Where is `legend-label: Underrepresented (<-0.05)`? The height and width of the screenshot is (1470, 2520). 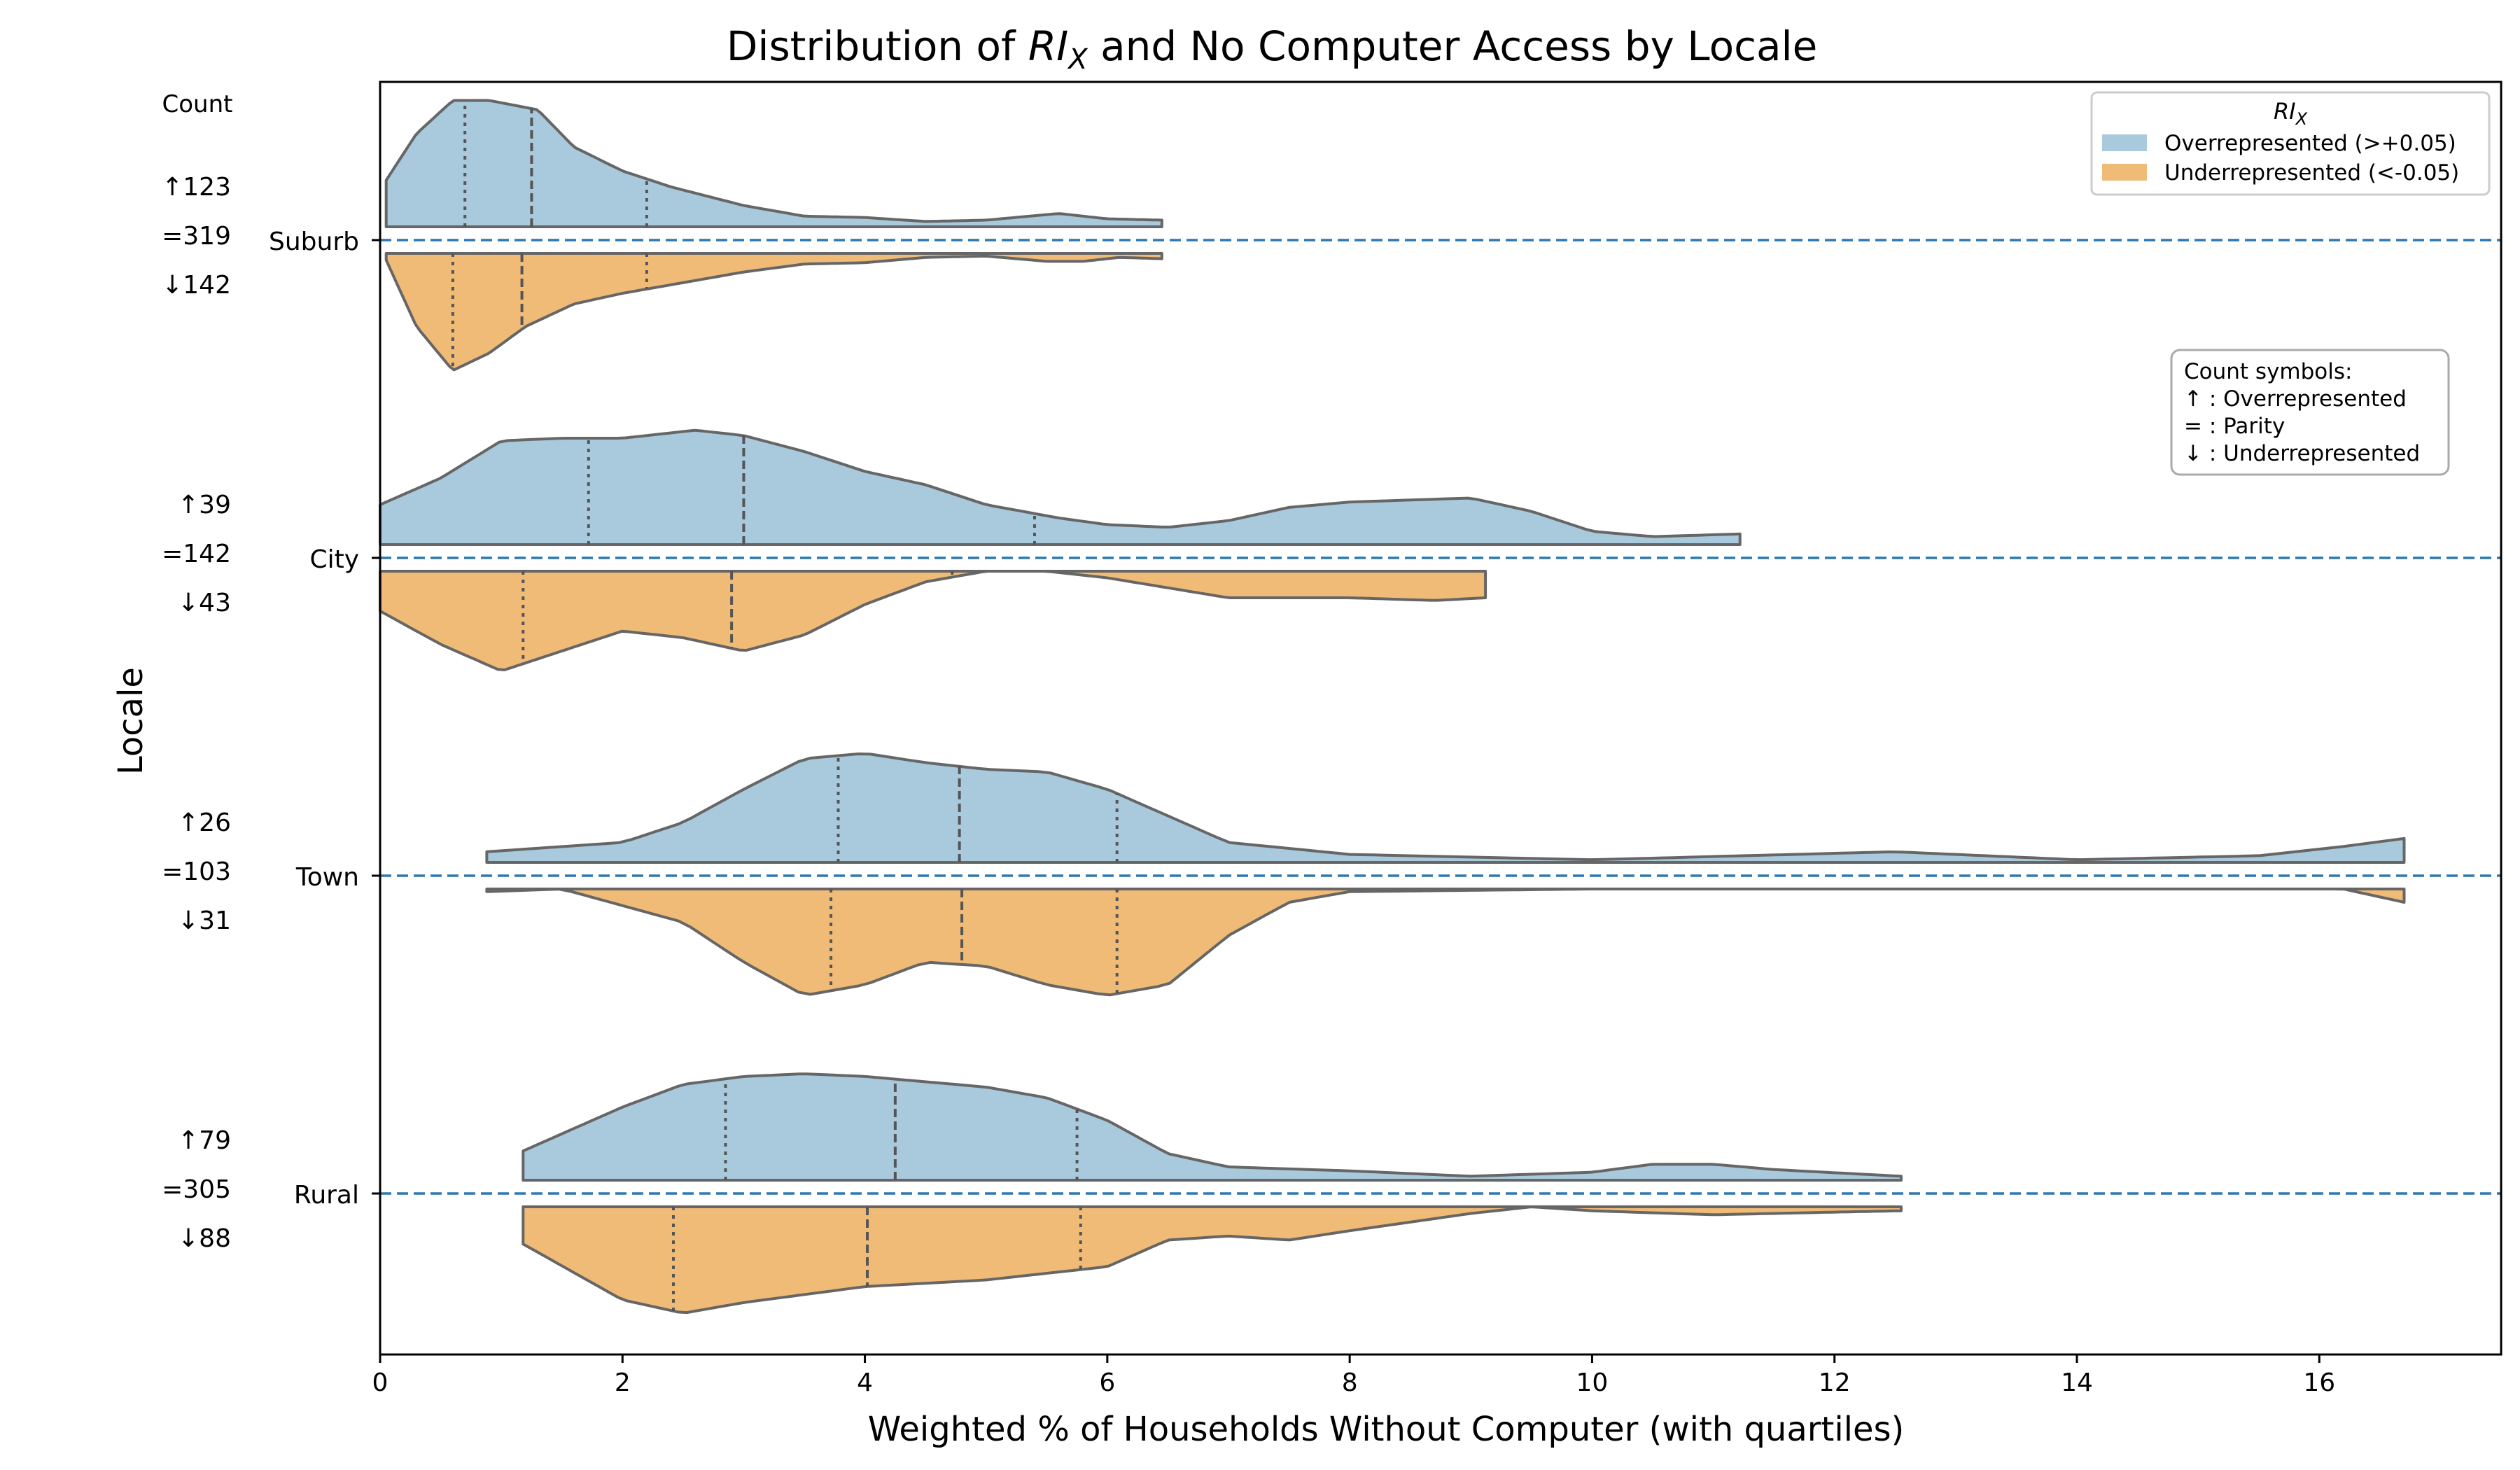 legend-label: Underrepresented (<-0.05) is located at coordinates (2311, 173).